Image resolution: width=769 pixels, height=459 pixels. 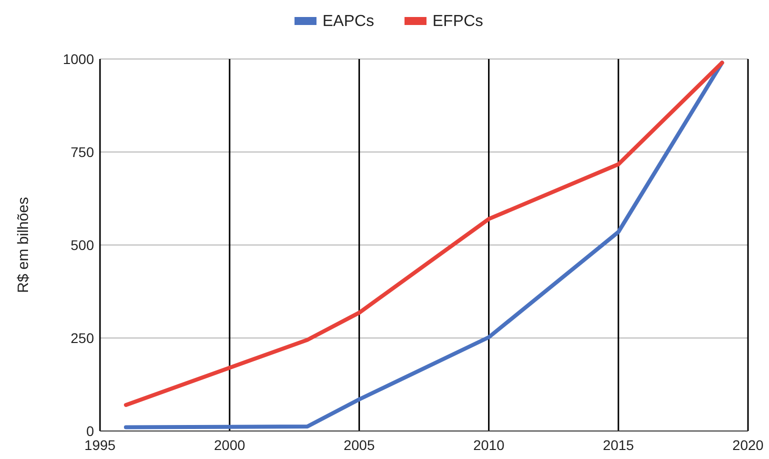 I want to click on y-axis-title: R$ em bilhões, so click(x=23, y=245).